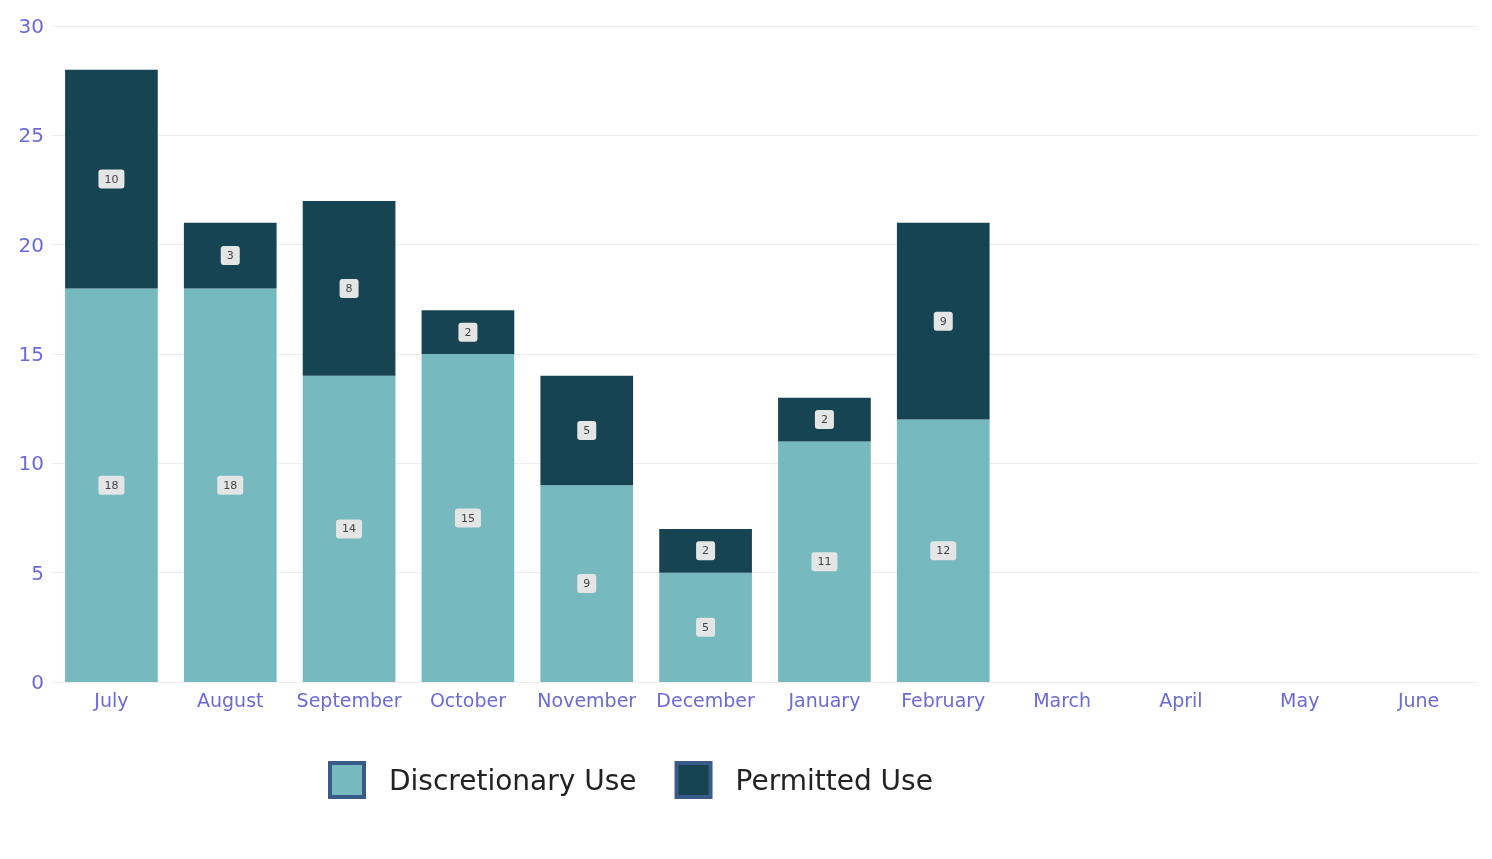  Describe the element at coordinates (31, 463) in the screenshot. I see `y-tick-label: 10` at that location.